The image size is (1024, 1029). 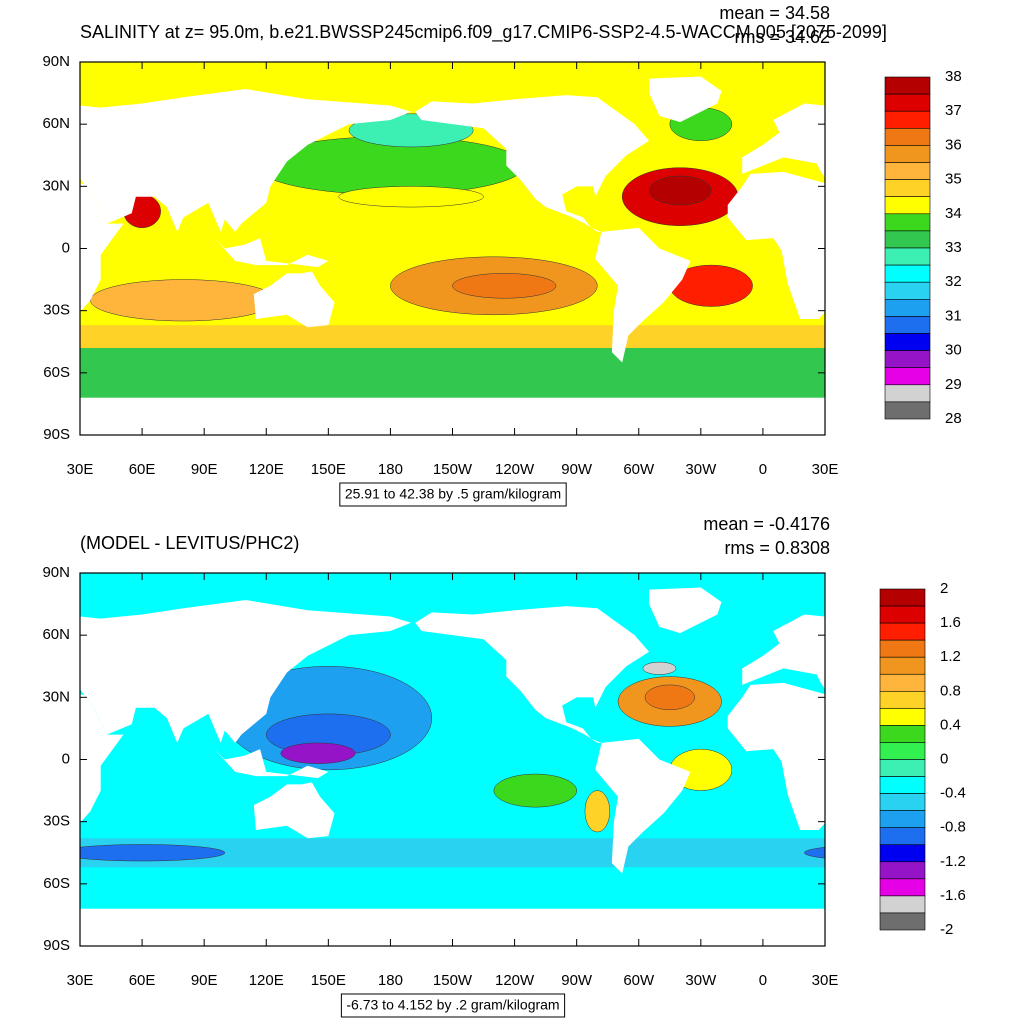 I want to click on colorbar-label: 38, so click(x=953, y=76).